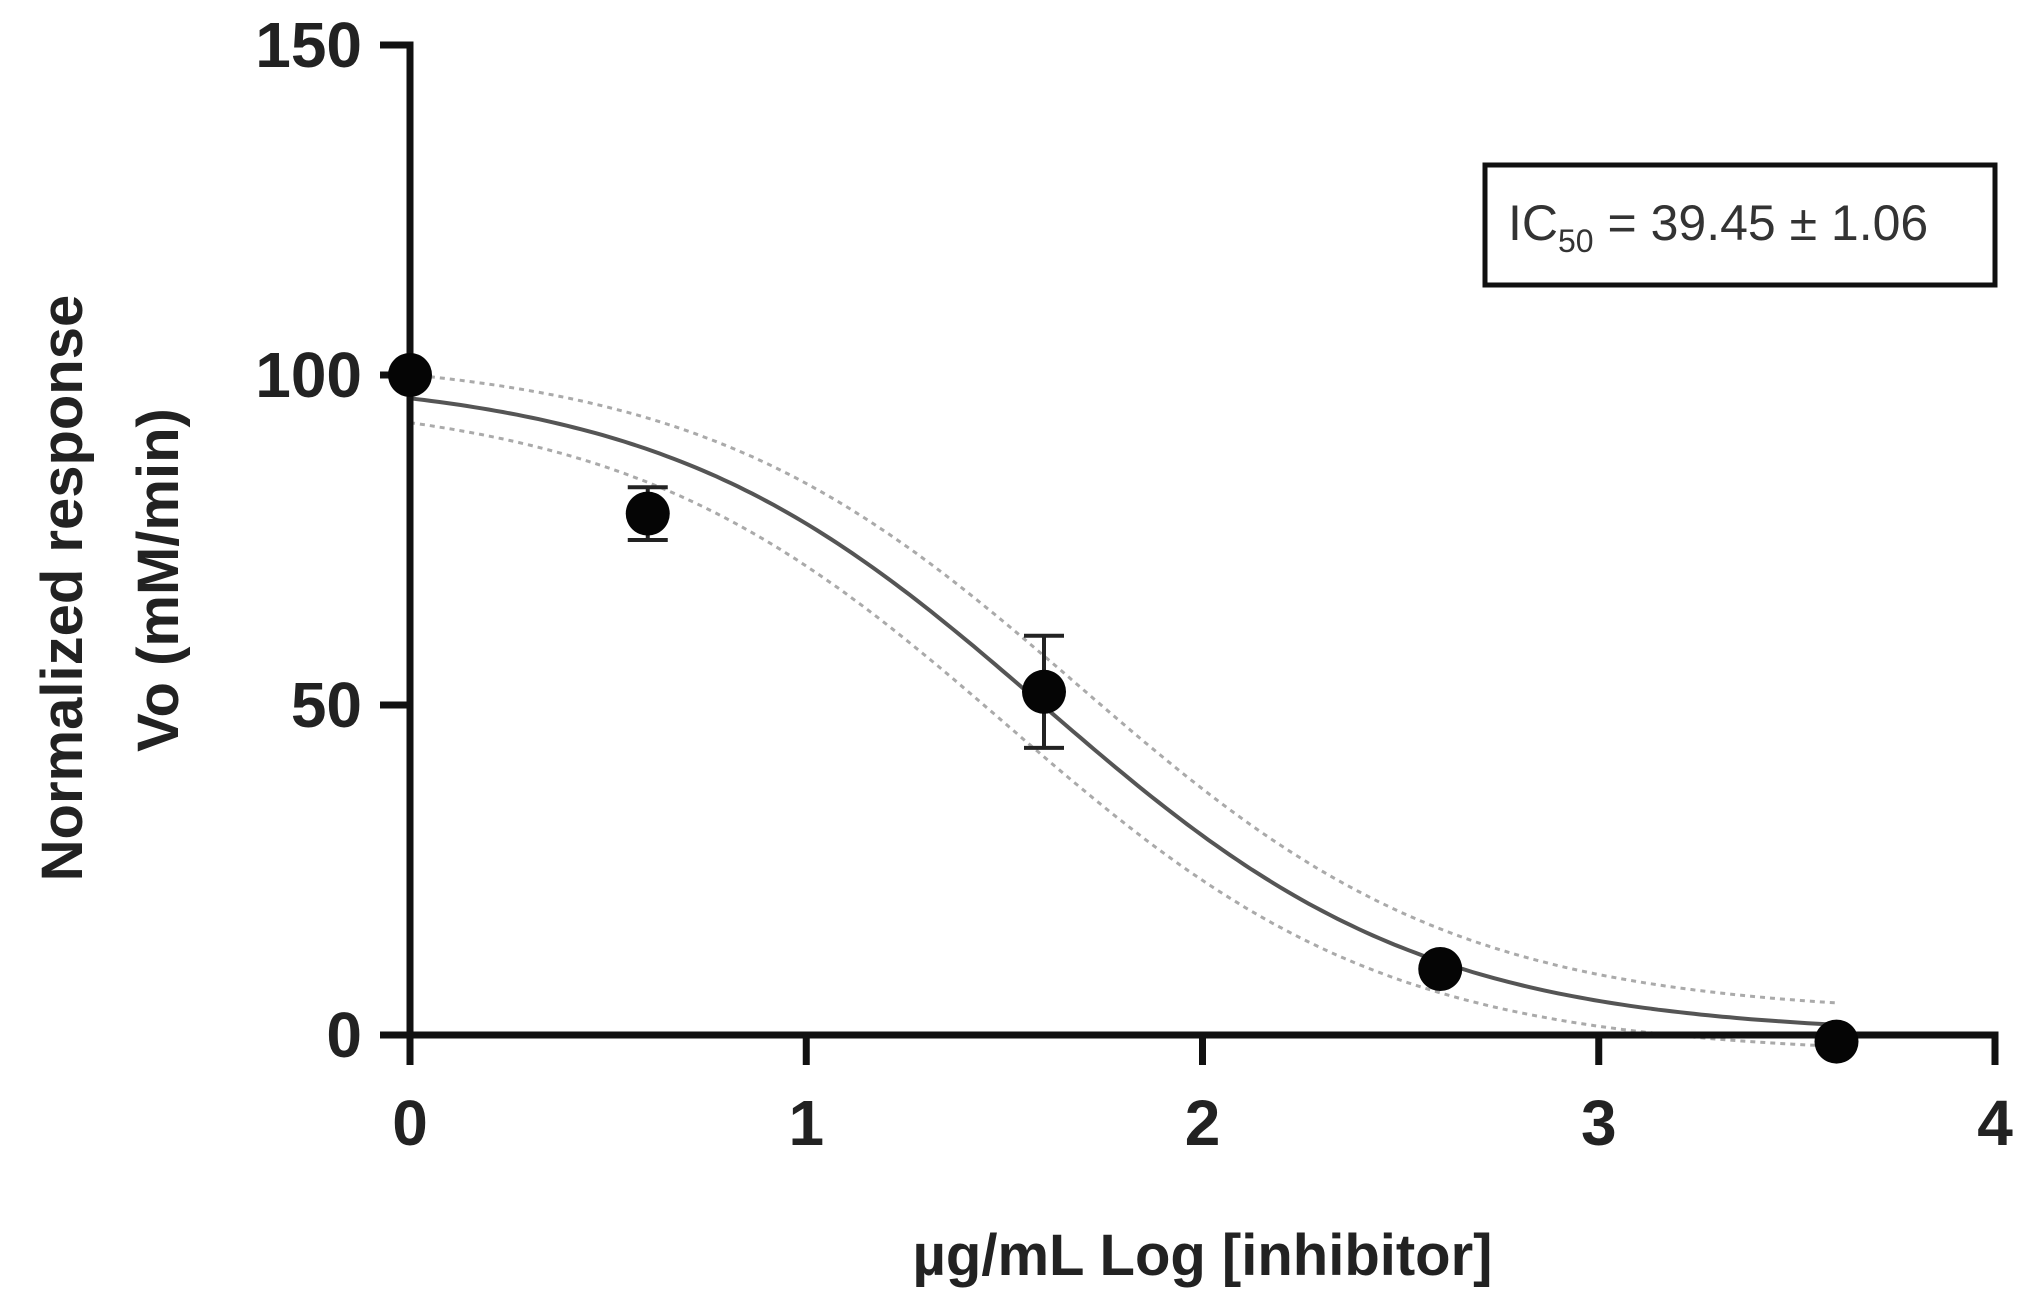 The height and width of the screenshot is (1306, 2029). What do you see at coordinates (1533, 223) in the screenshot?
I see `annotation-prefix: IC` at bounding box center [1533, 223].